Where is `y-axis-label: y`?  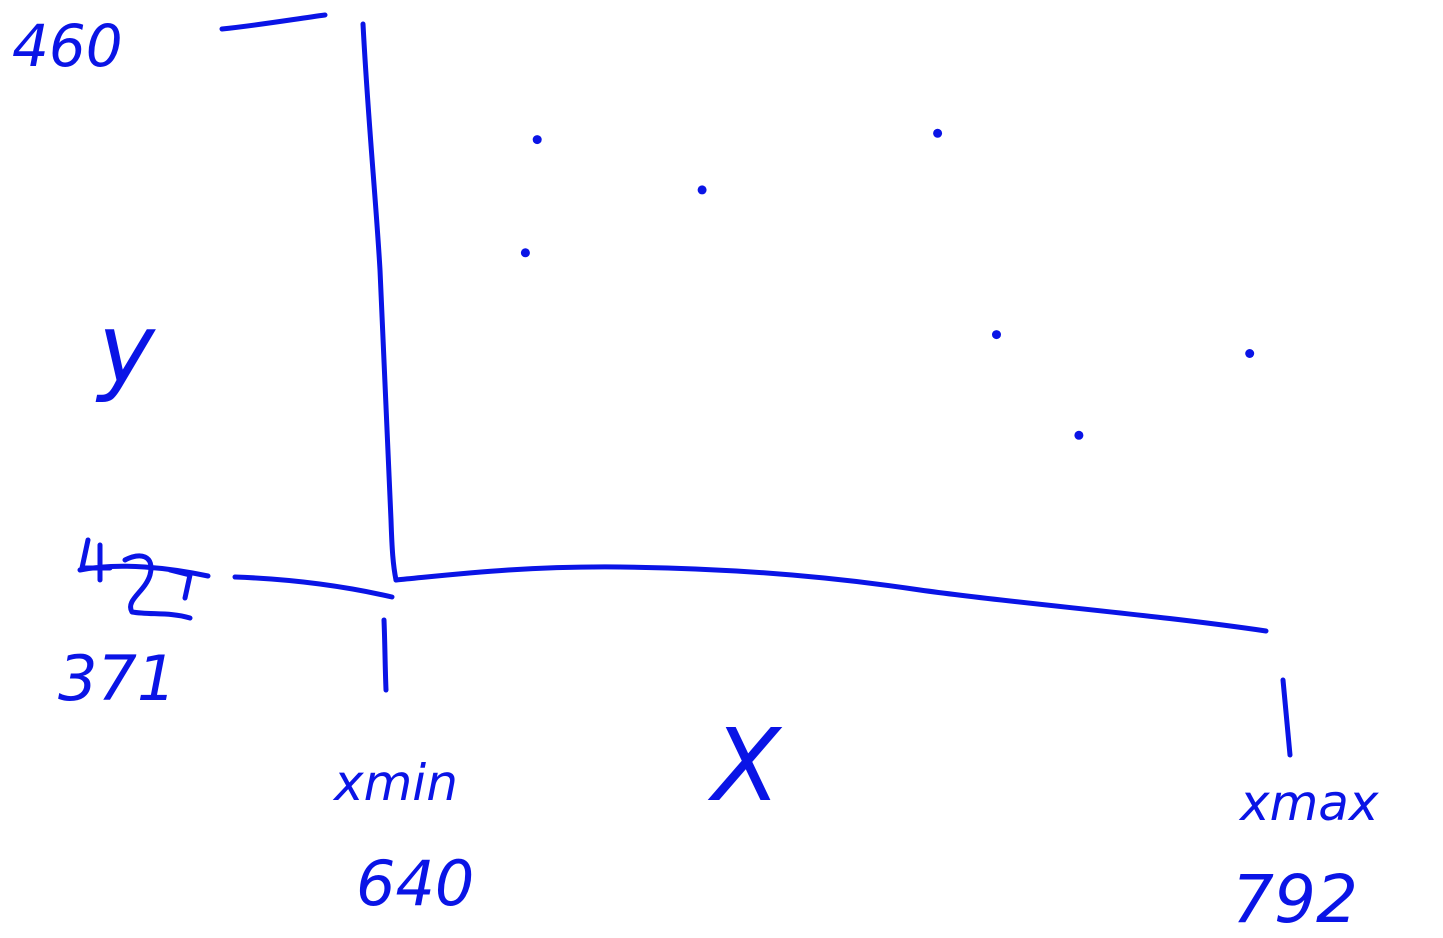
y-axis-label: y is located at coordinates (125, 349).